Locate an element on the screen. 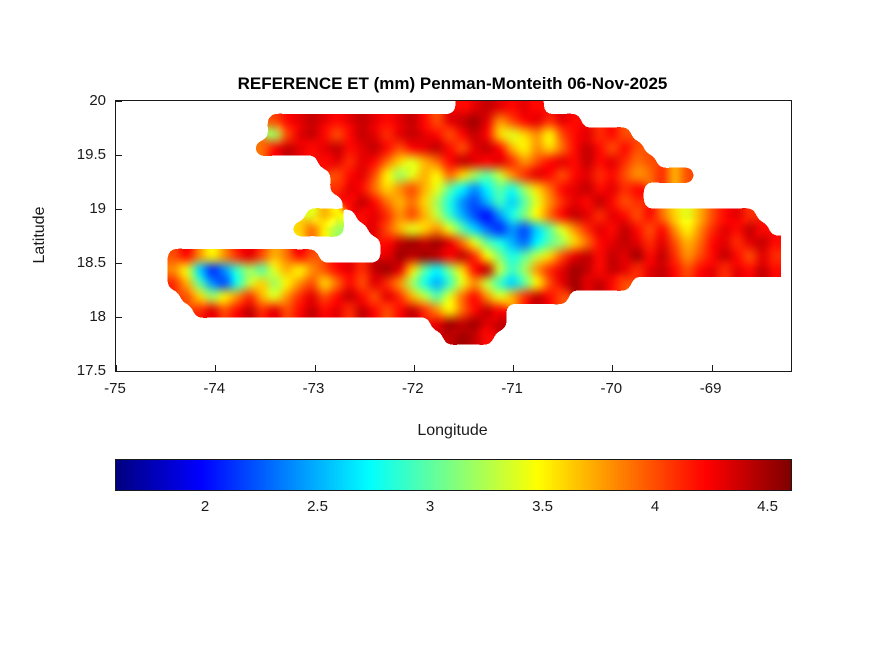  colorbar-tick-label: 3.5 is located at coordinates (542, 506).